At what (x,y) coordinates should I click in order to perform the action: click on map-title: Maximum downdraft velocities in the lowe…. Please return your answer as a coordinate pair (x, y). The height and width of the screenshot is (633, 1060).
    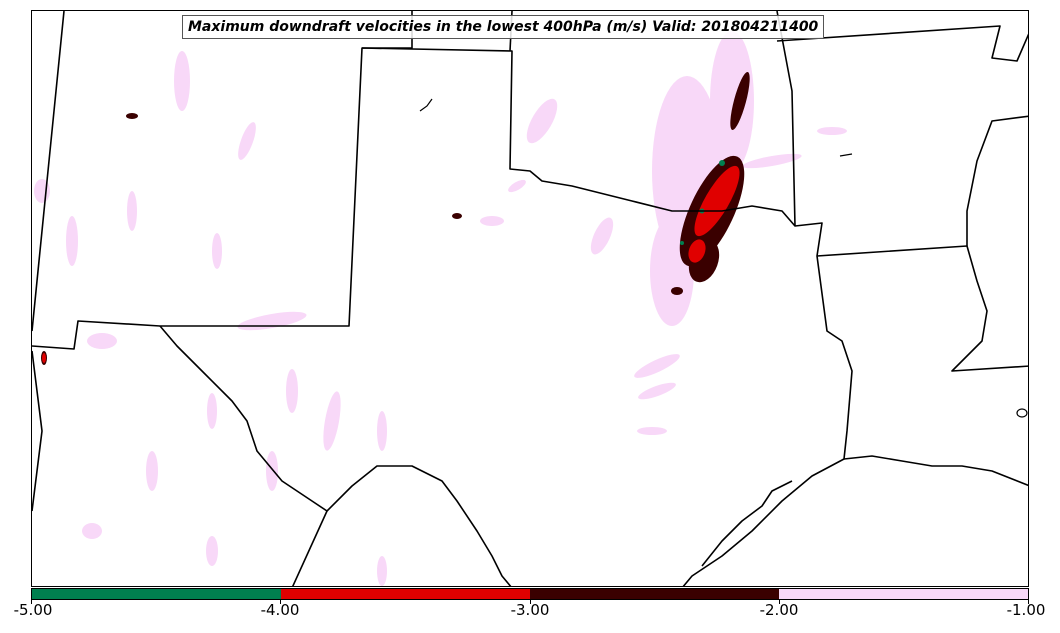
    Looking at the image, I should click on (503, 27).